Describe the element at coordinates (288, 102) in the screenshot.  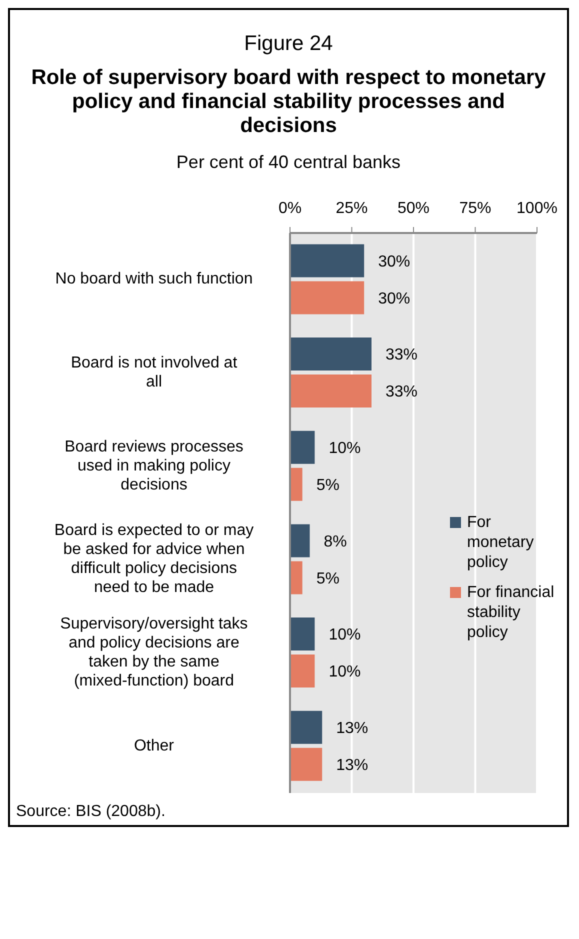
I see `chart-subtitle: Role of supervisory board with respect to monetary policy and financial stability processes and decisions` at that location.